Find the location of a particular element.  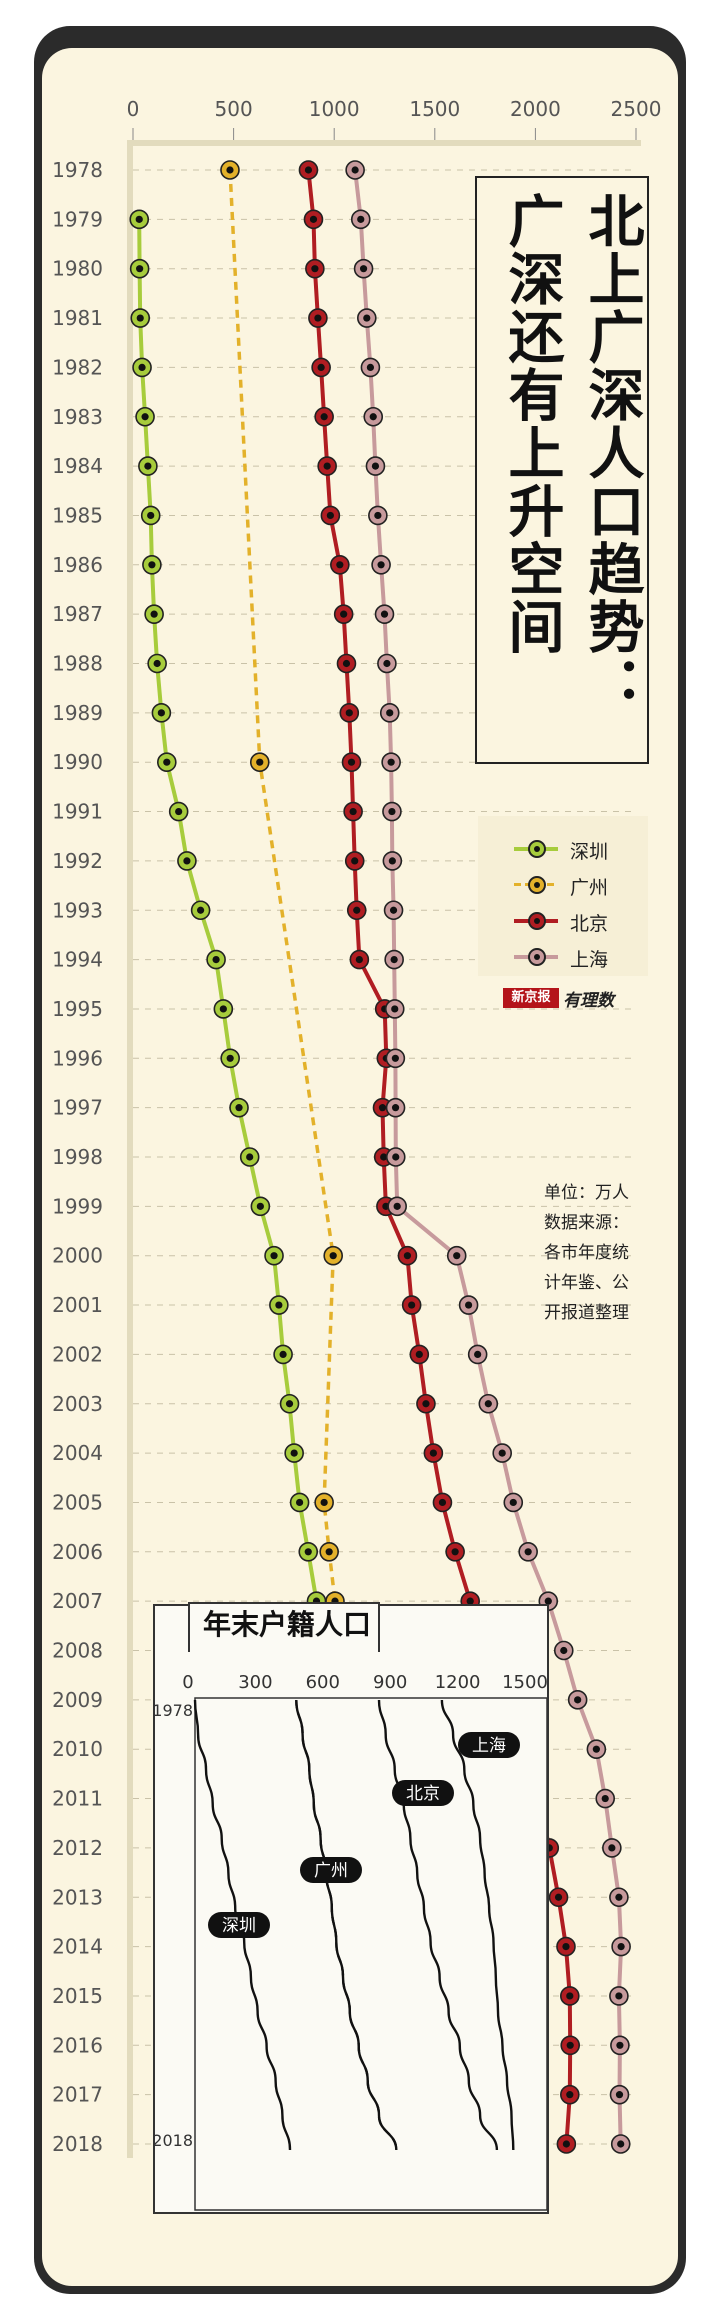

inset-plot-frame is located at coordinates (371, 1954).